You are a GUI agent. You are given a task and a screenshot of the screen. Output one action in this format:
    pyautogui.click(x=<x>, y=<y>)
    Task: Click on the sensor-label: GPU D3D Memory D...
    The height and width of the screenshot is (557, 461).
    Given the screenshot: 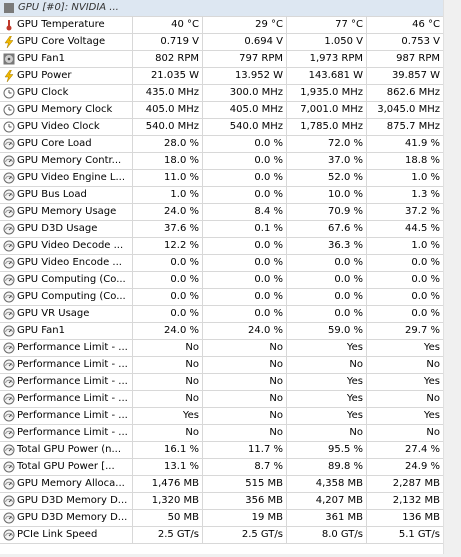 What is the action you would take?
    pyautogui.click(x=72, y=517)
    